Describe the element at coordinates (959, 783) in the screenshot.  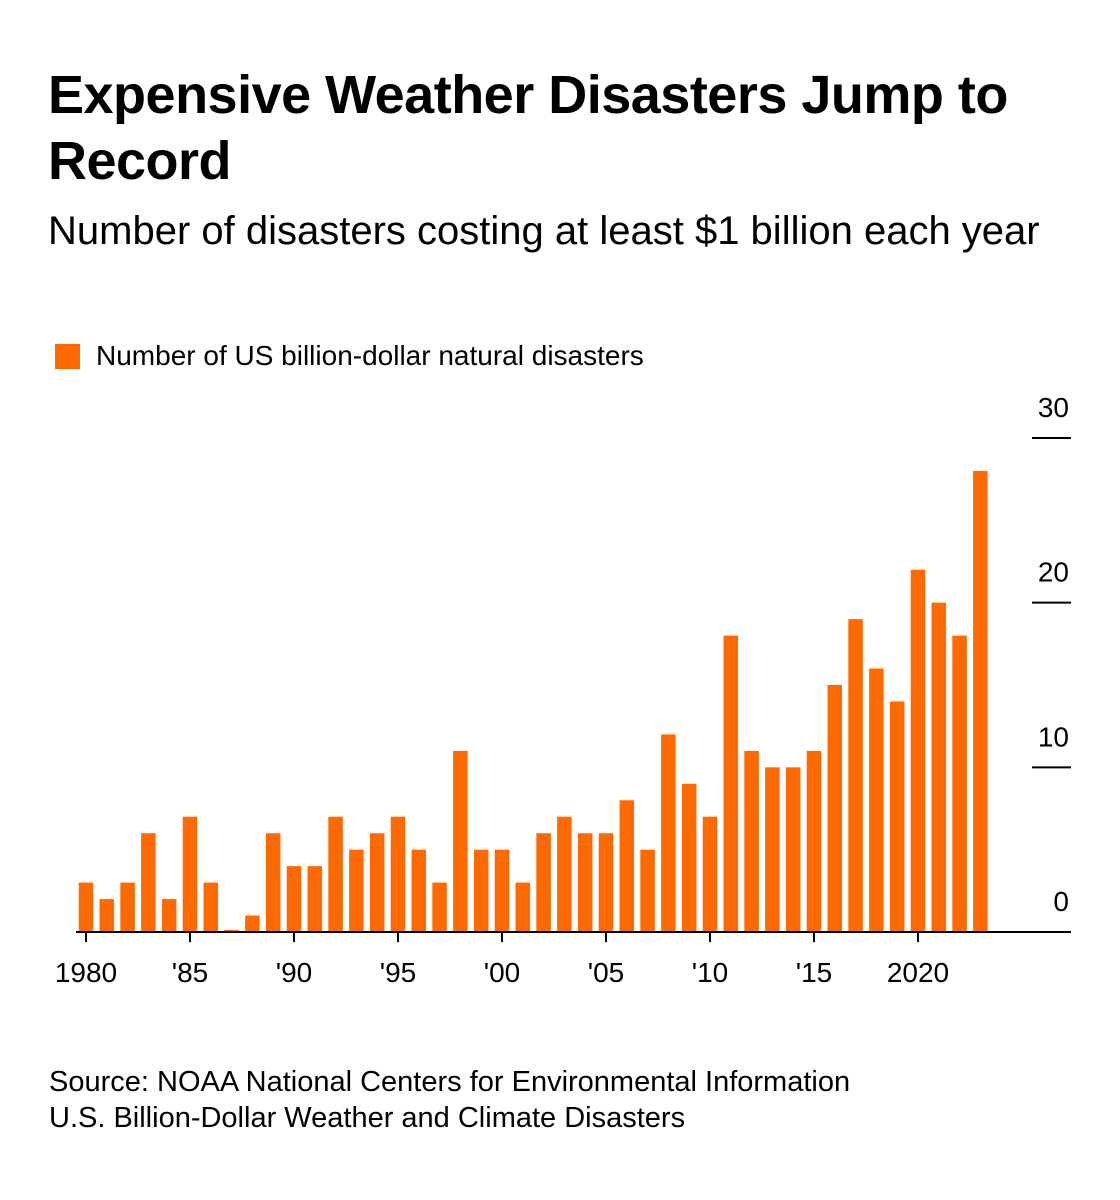
I see `bar-2022` at that location.